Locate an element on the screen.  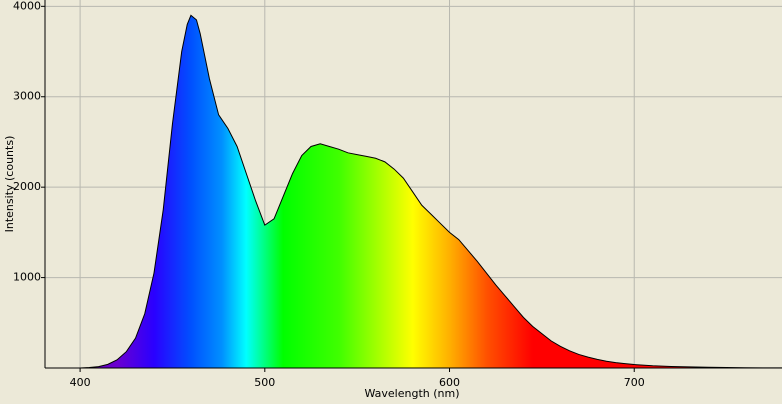
y-tick-label: 3000 is located at coordinates (27, 96).